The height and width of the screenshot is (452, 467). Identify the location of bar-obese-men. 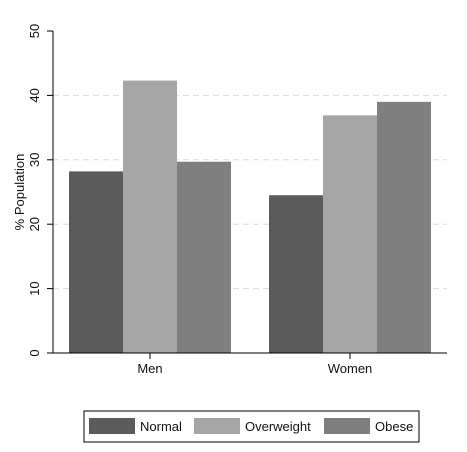
(204, 257).